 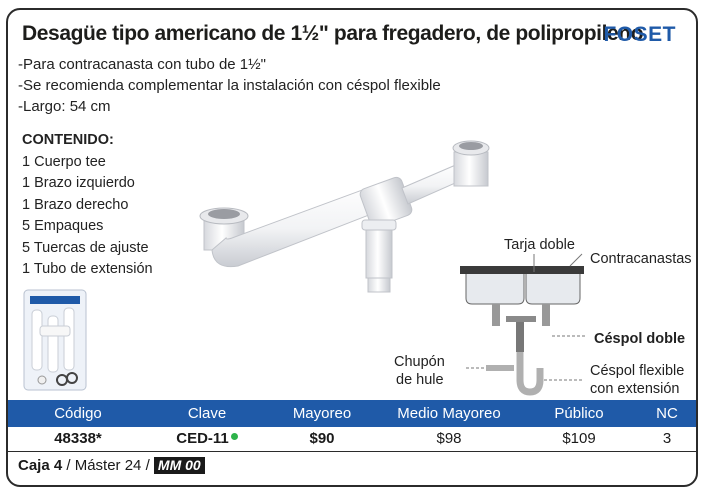 What do you see at coordinates (78, 439) in the screenshot?
I see `cell-codigo: 48338*` at bounding box center [78, 439].